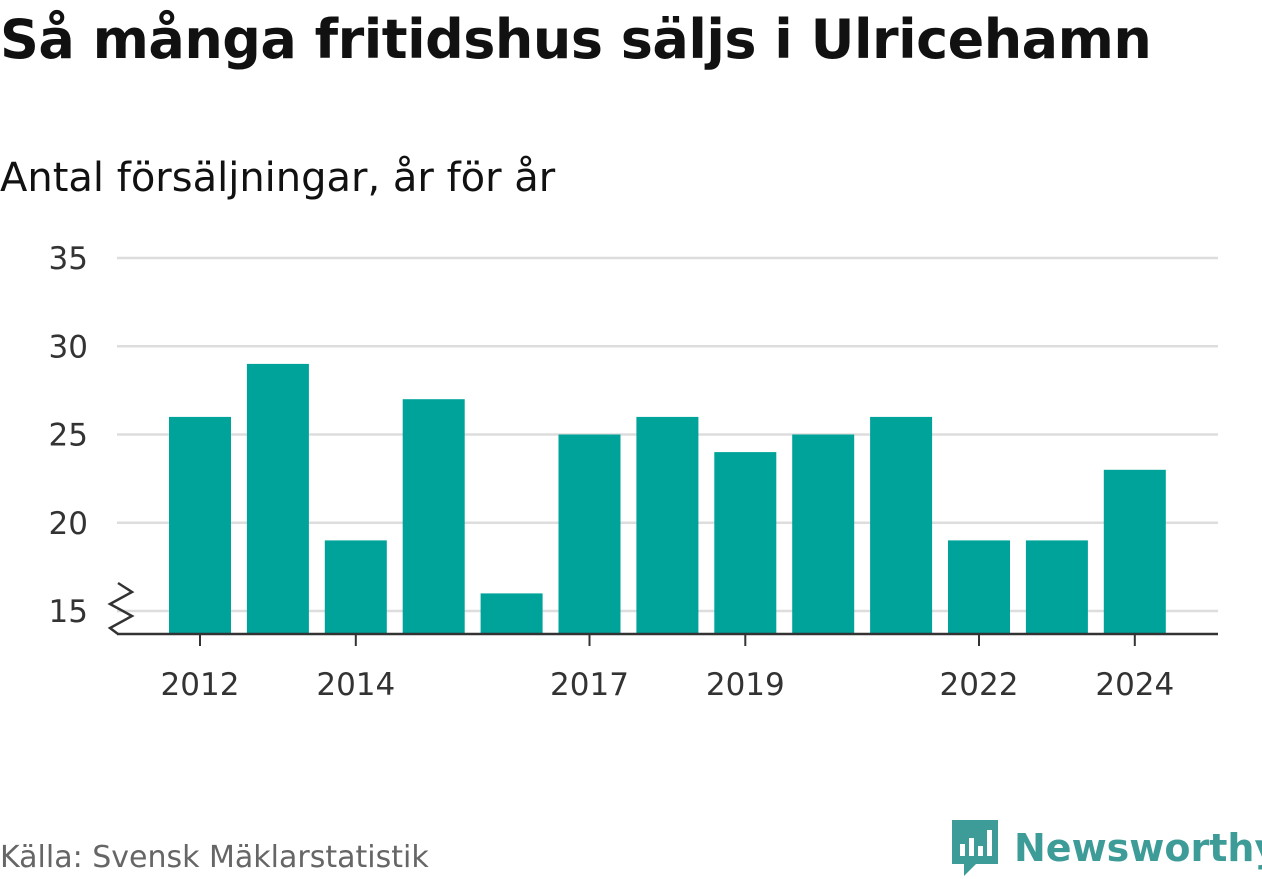  Describe the element at coordinates (433, 516) in the screenshot. I see `bar-2015` at that location.